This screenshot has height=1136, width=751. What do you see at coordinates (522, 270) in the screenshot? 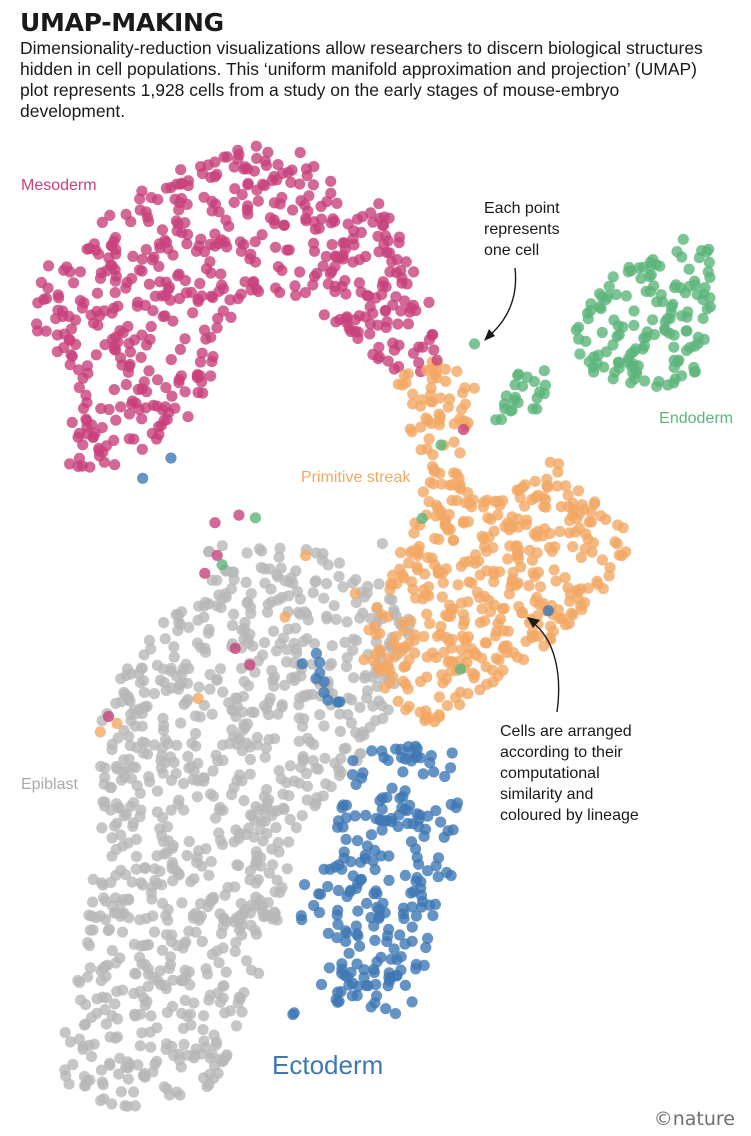
I see `annotation-1: Each point represents one cell` at bounding box center [522, 270].